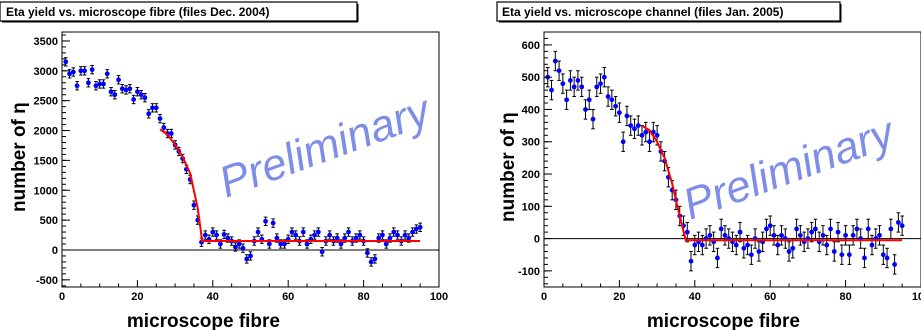 The height and width of the screenshot is (330, 921). I want to click on y-tick-label: 400, so click(531, 110).